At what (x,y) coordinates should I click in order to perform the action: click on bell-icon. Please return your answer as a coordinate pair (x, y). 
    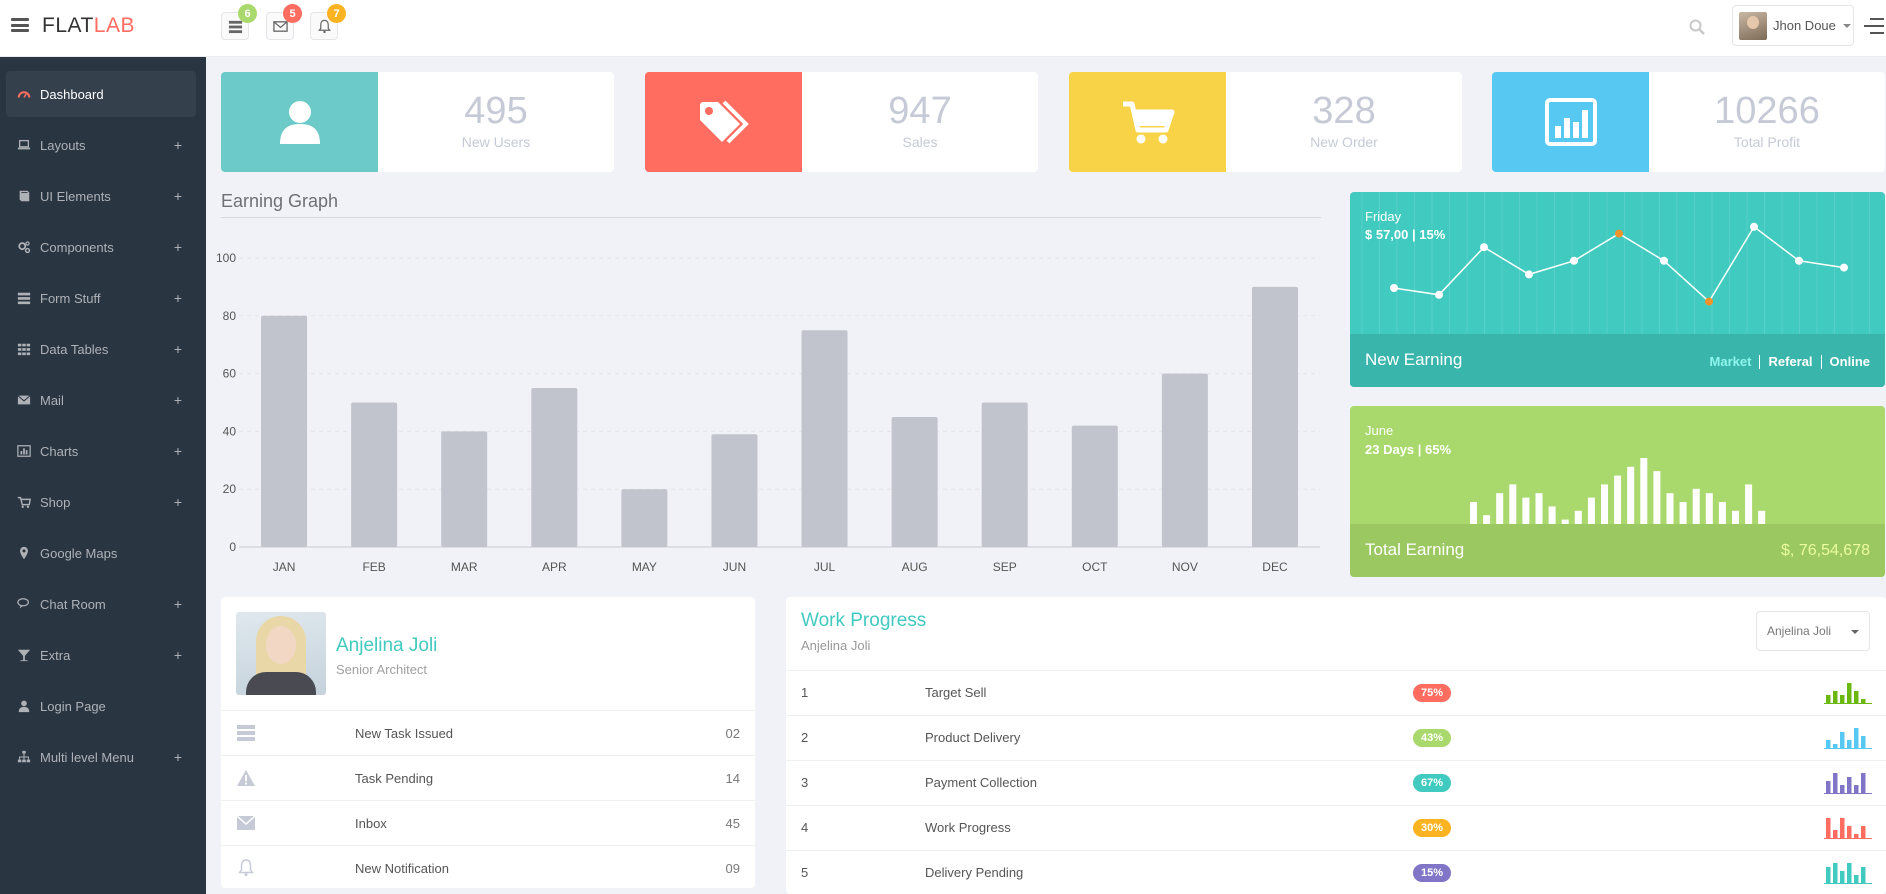
    Looking at the image, I should click on (246, 867).